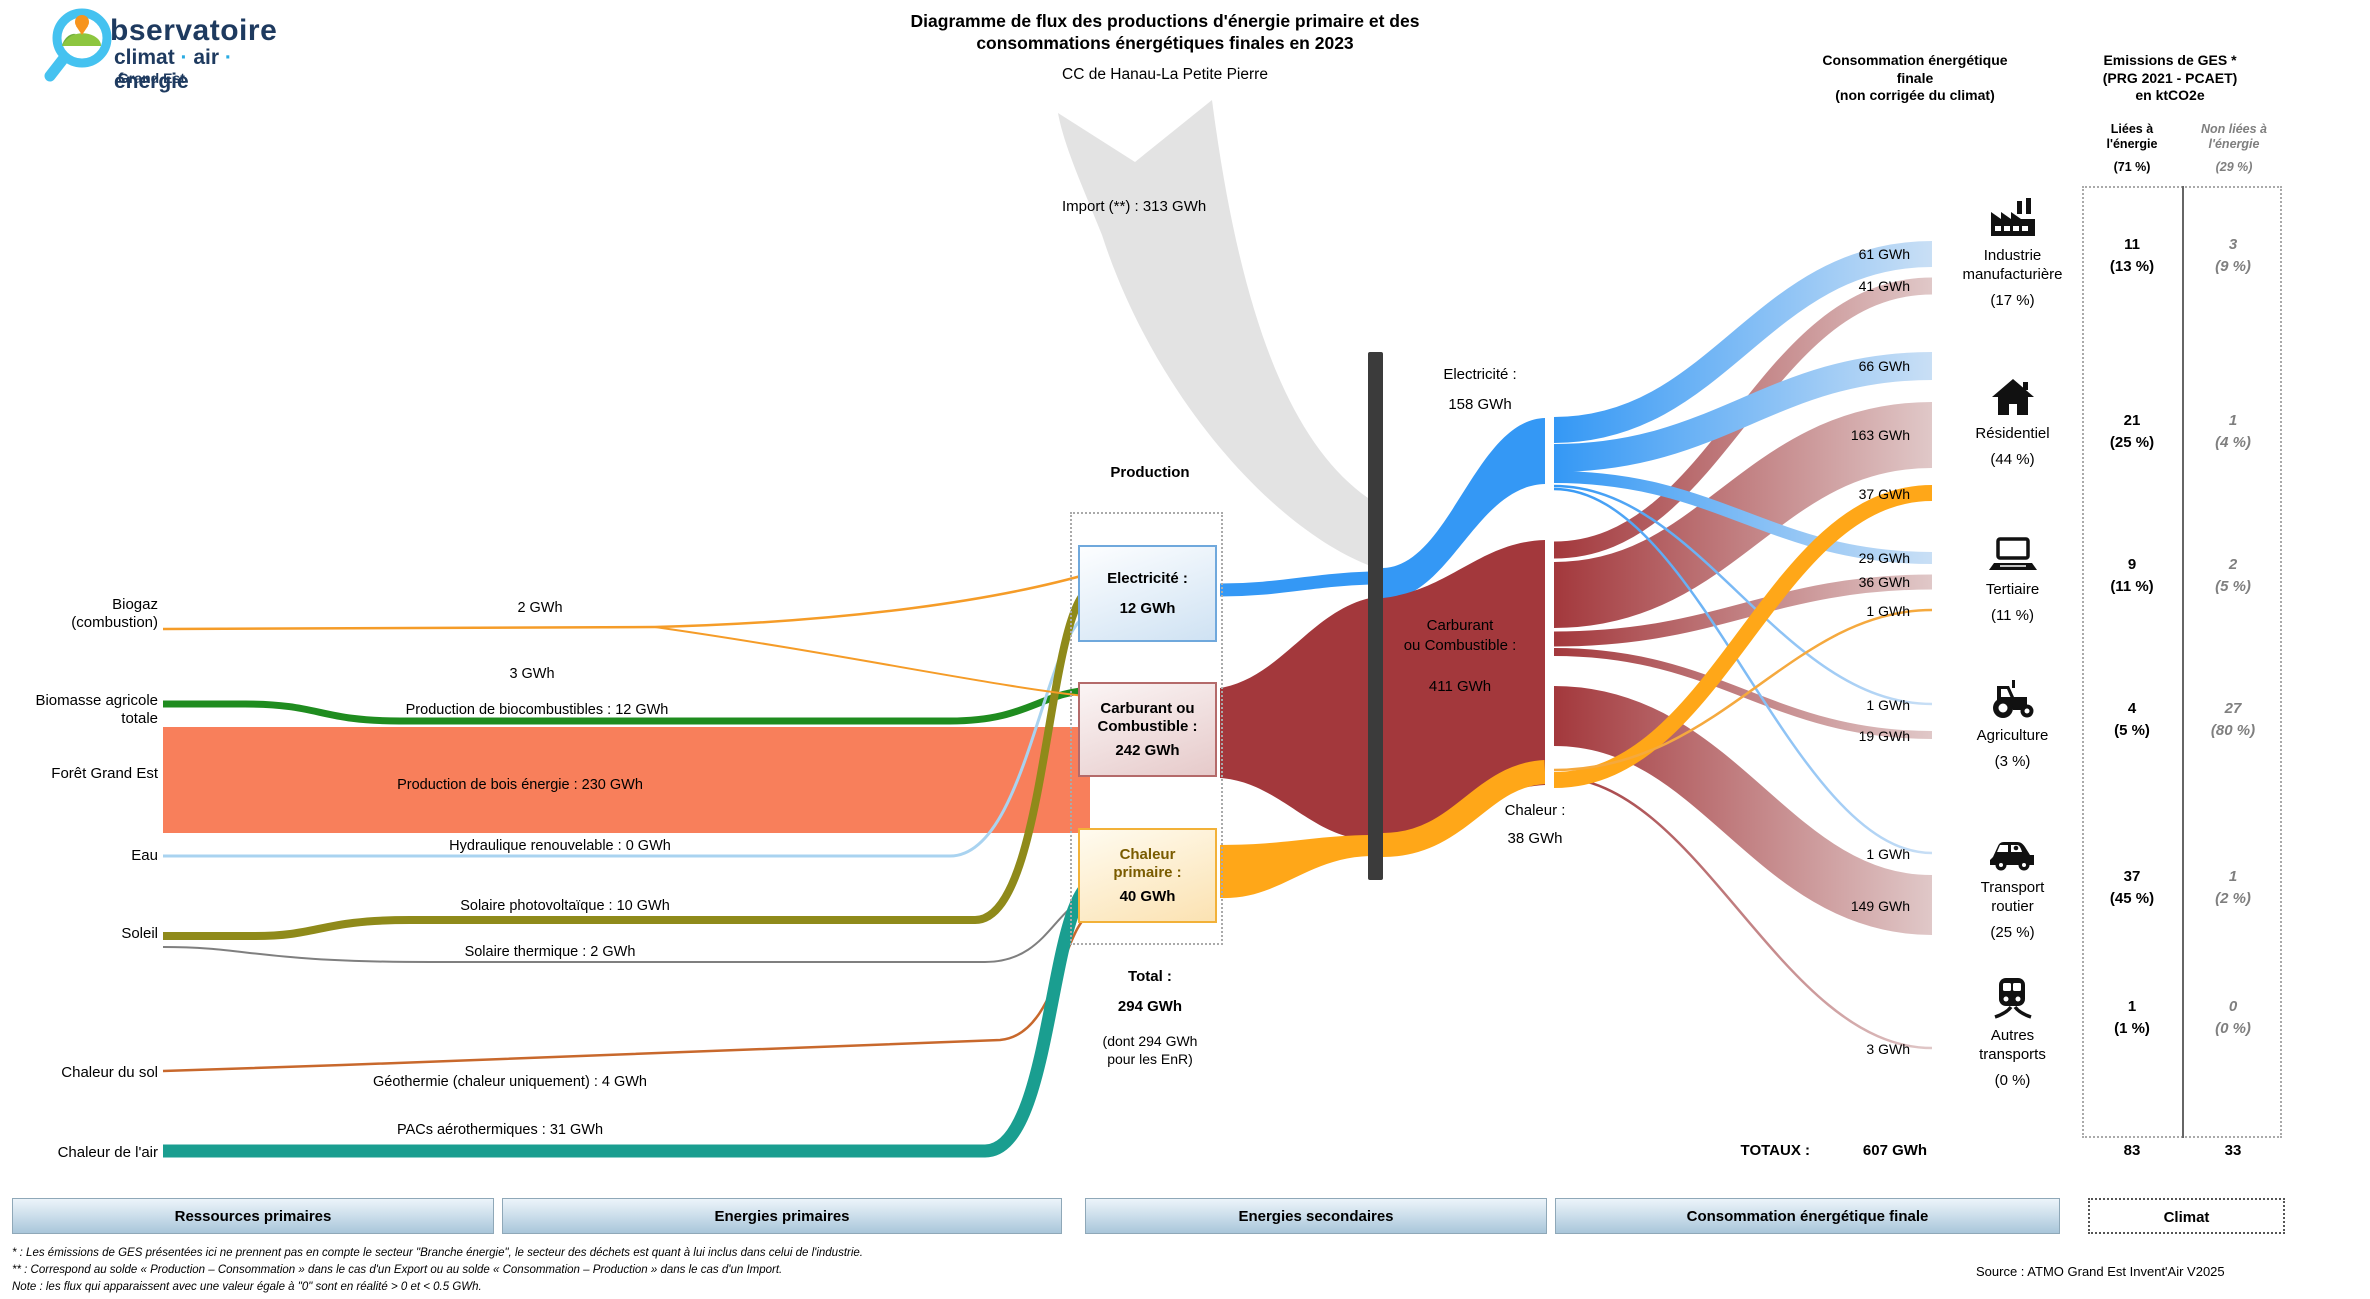 The image size is (2370, 1299). What do you see at coordinates (537, 710) in the screenshot?
I see `flow-label-biocombustibles: Production de biocombustibles : 12 GWh` at bounding box center [537, 710].